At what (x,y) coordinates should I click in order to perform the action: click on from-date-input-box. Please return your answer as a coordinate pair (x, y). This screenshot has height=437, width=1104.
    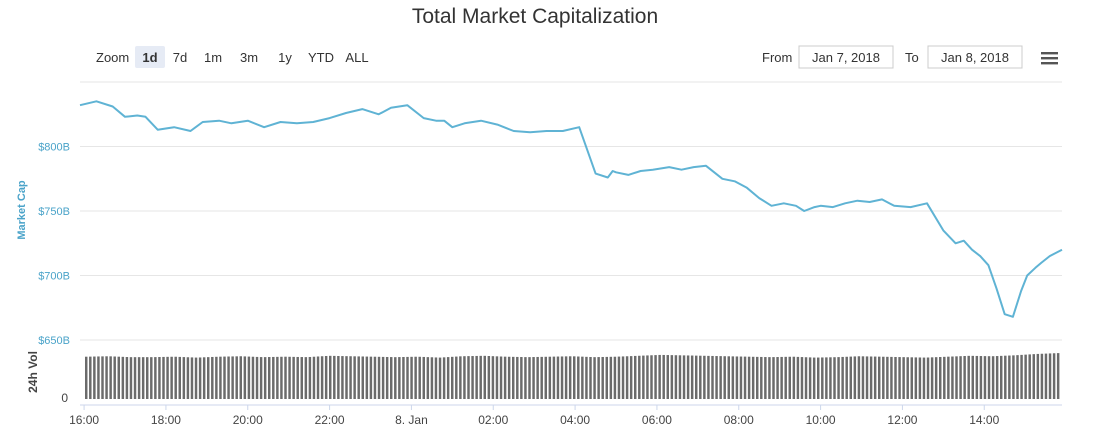
    Looking at the image, I should click on (846, 57).